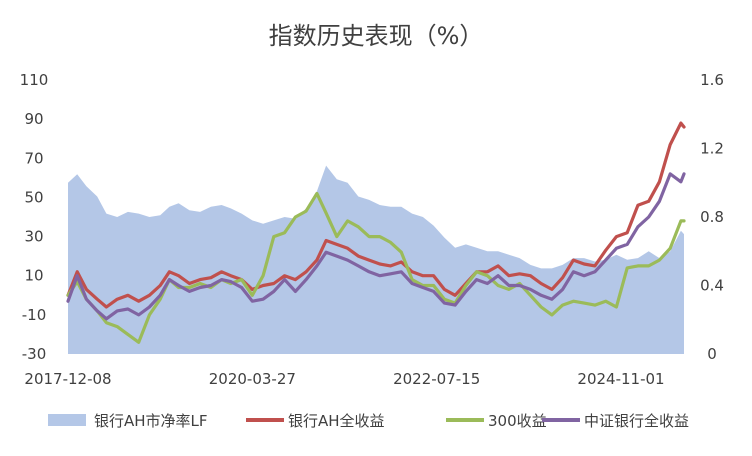  I want to click on y-right-tick-label: 0.4, so click(712, 286).